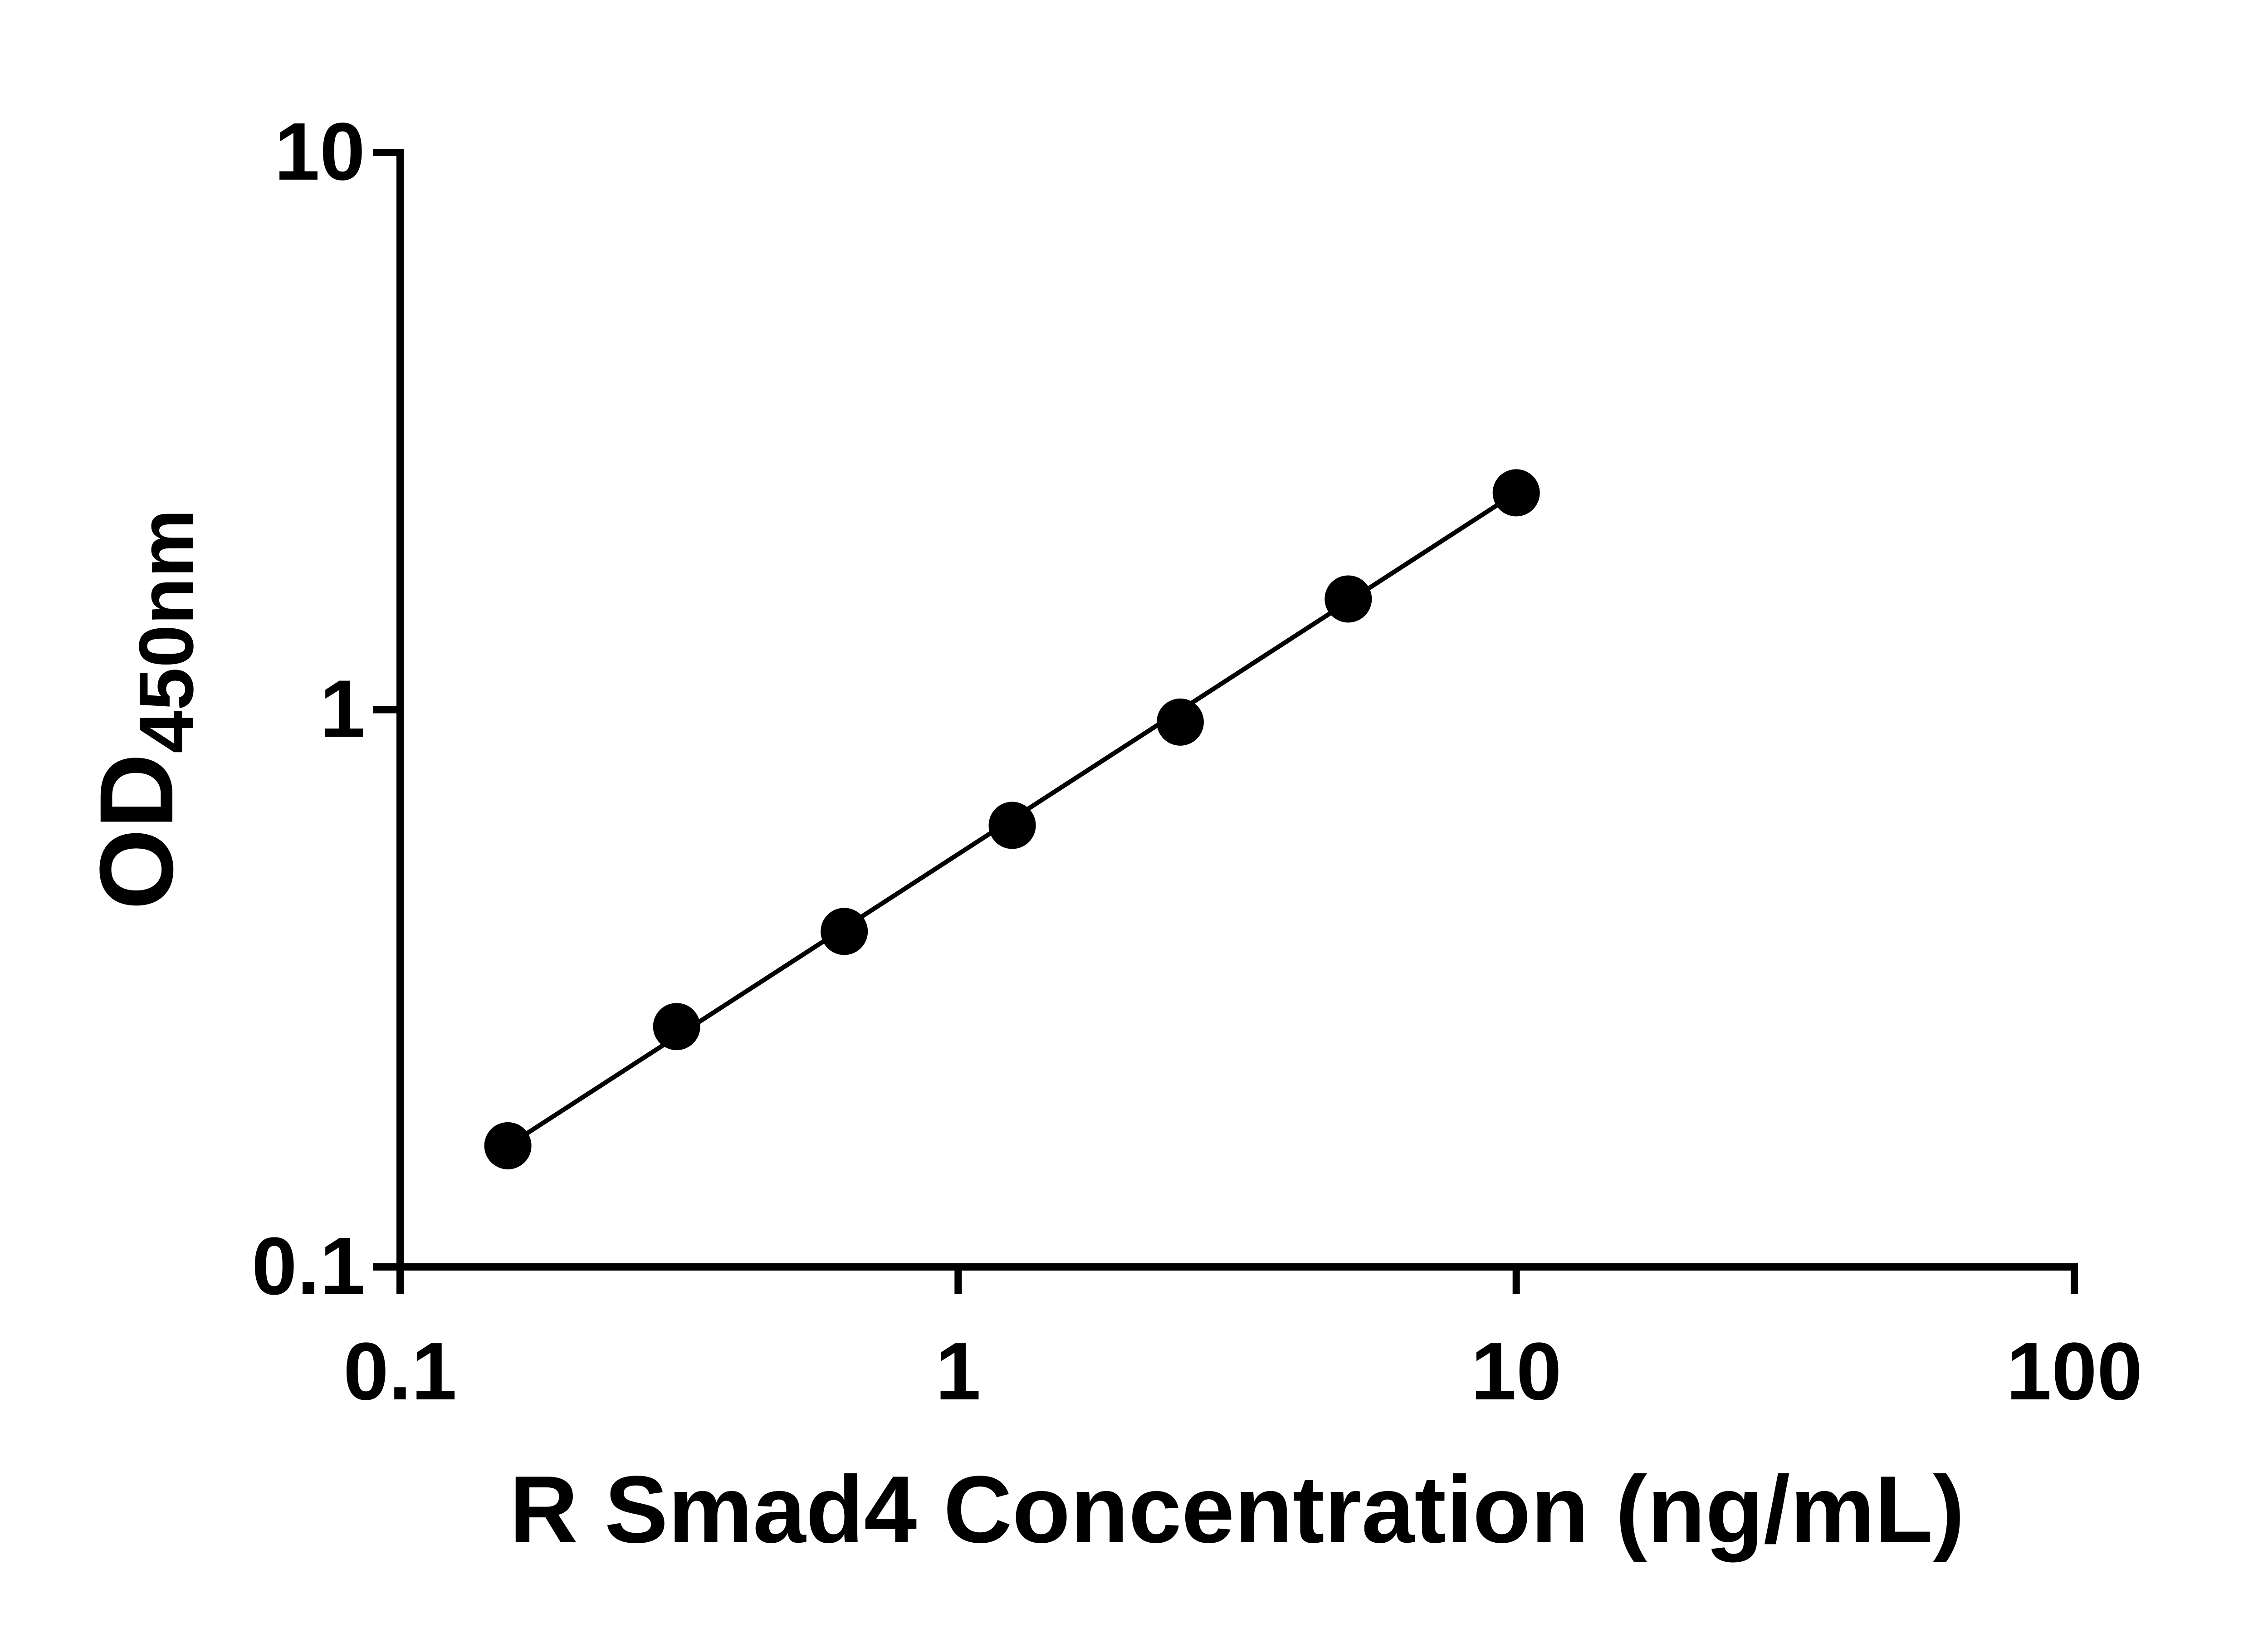  What do you see at coordinates (309, 1266) in the screenshot?
I see `y-tick-label: 0.1` at bounding box center [309, 1266].